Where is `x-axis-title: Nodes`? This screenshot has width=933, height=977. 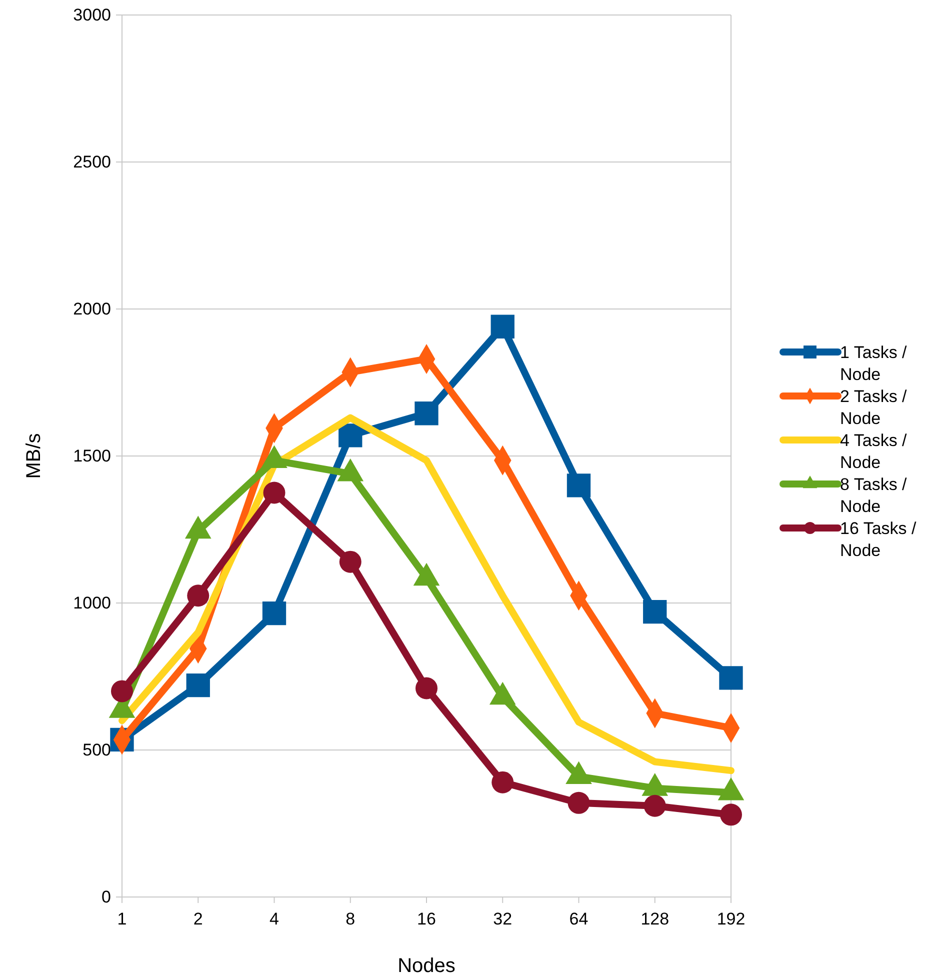 x-axis-title: Nodes is located at coordinates (427, 966).